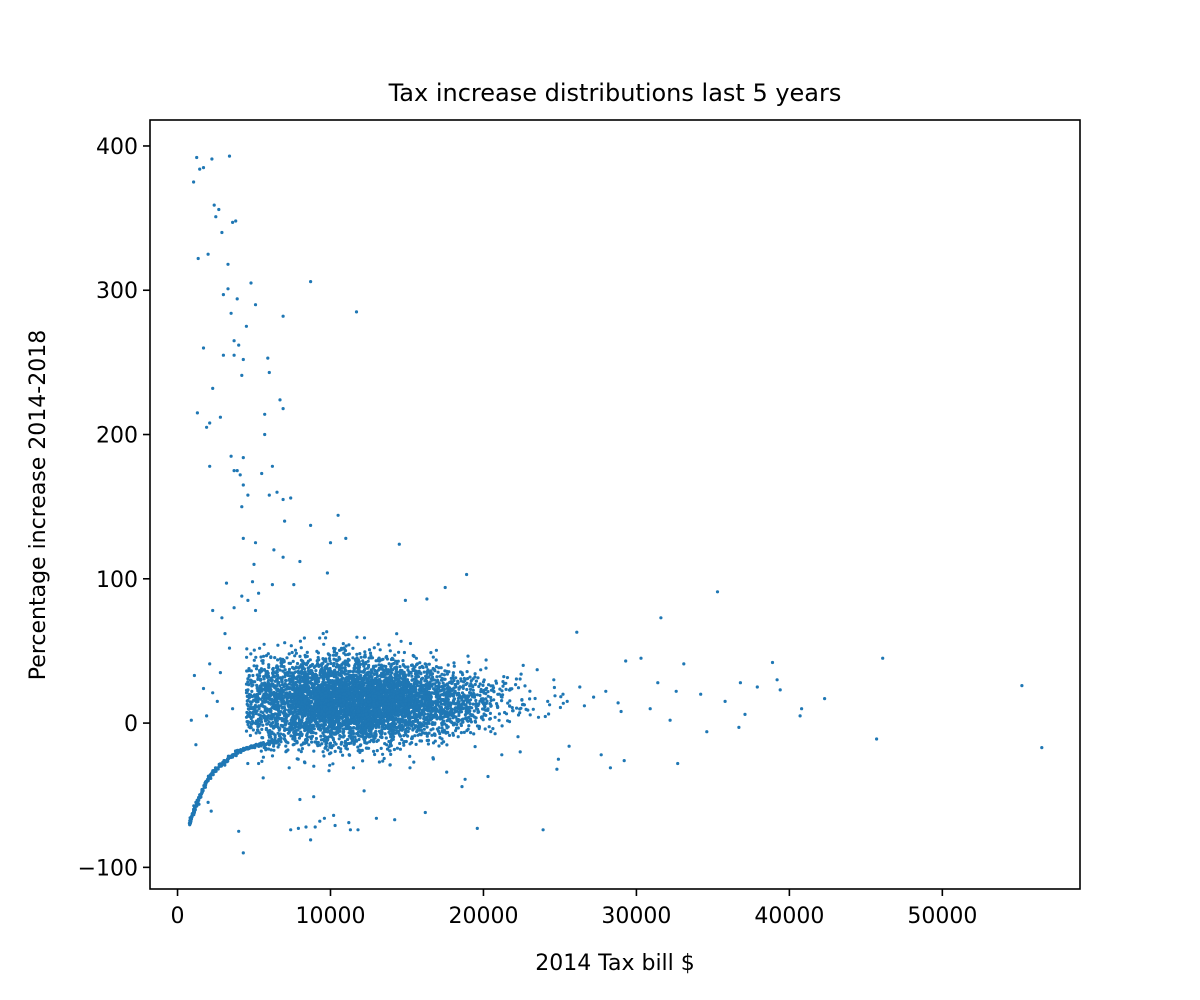 This screenshot has width=1200, height=1000. Describe the element at coordinates (615, 93) in the screenshot. I see `chart-title: Tax increase distributions last 5 years` at that location.